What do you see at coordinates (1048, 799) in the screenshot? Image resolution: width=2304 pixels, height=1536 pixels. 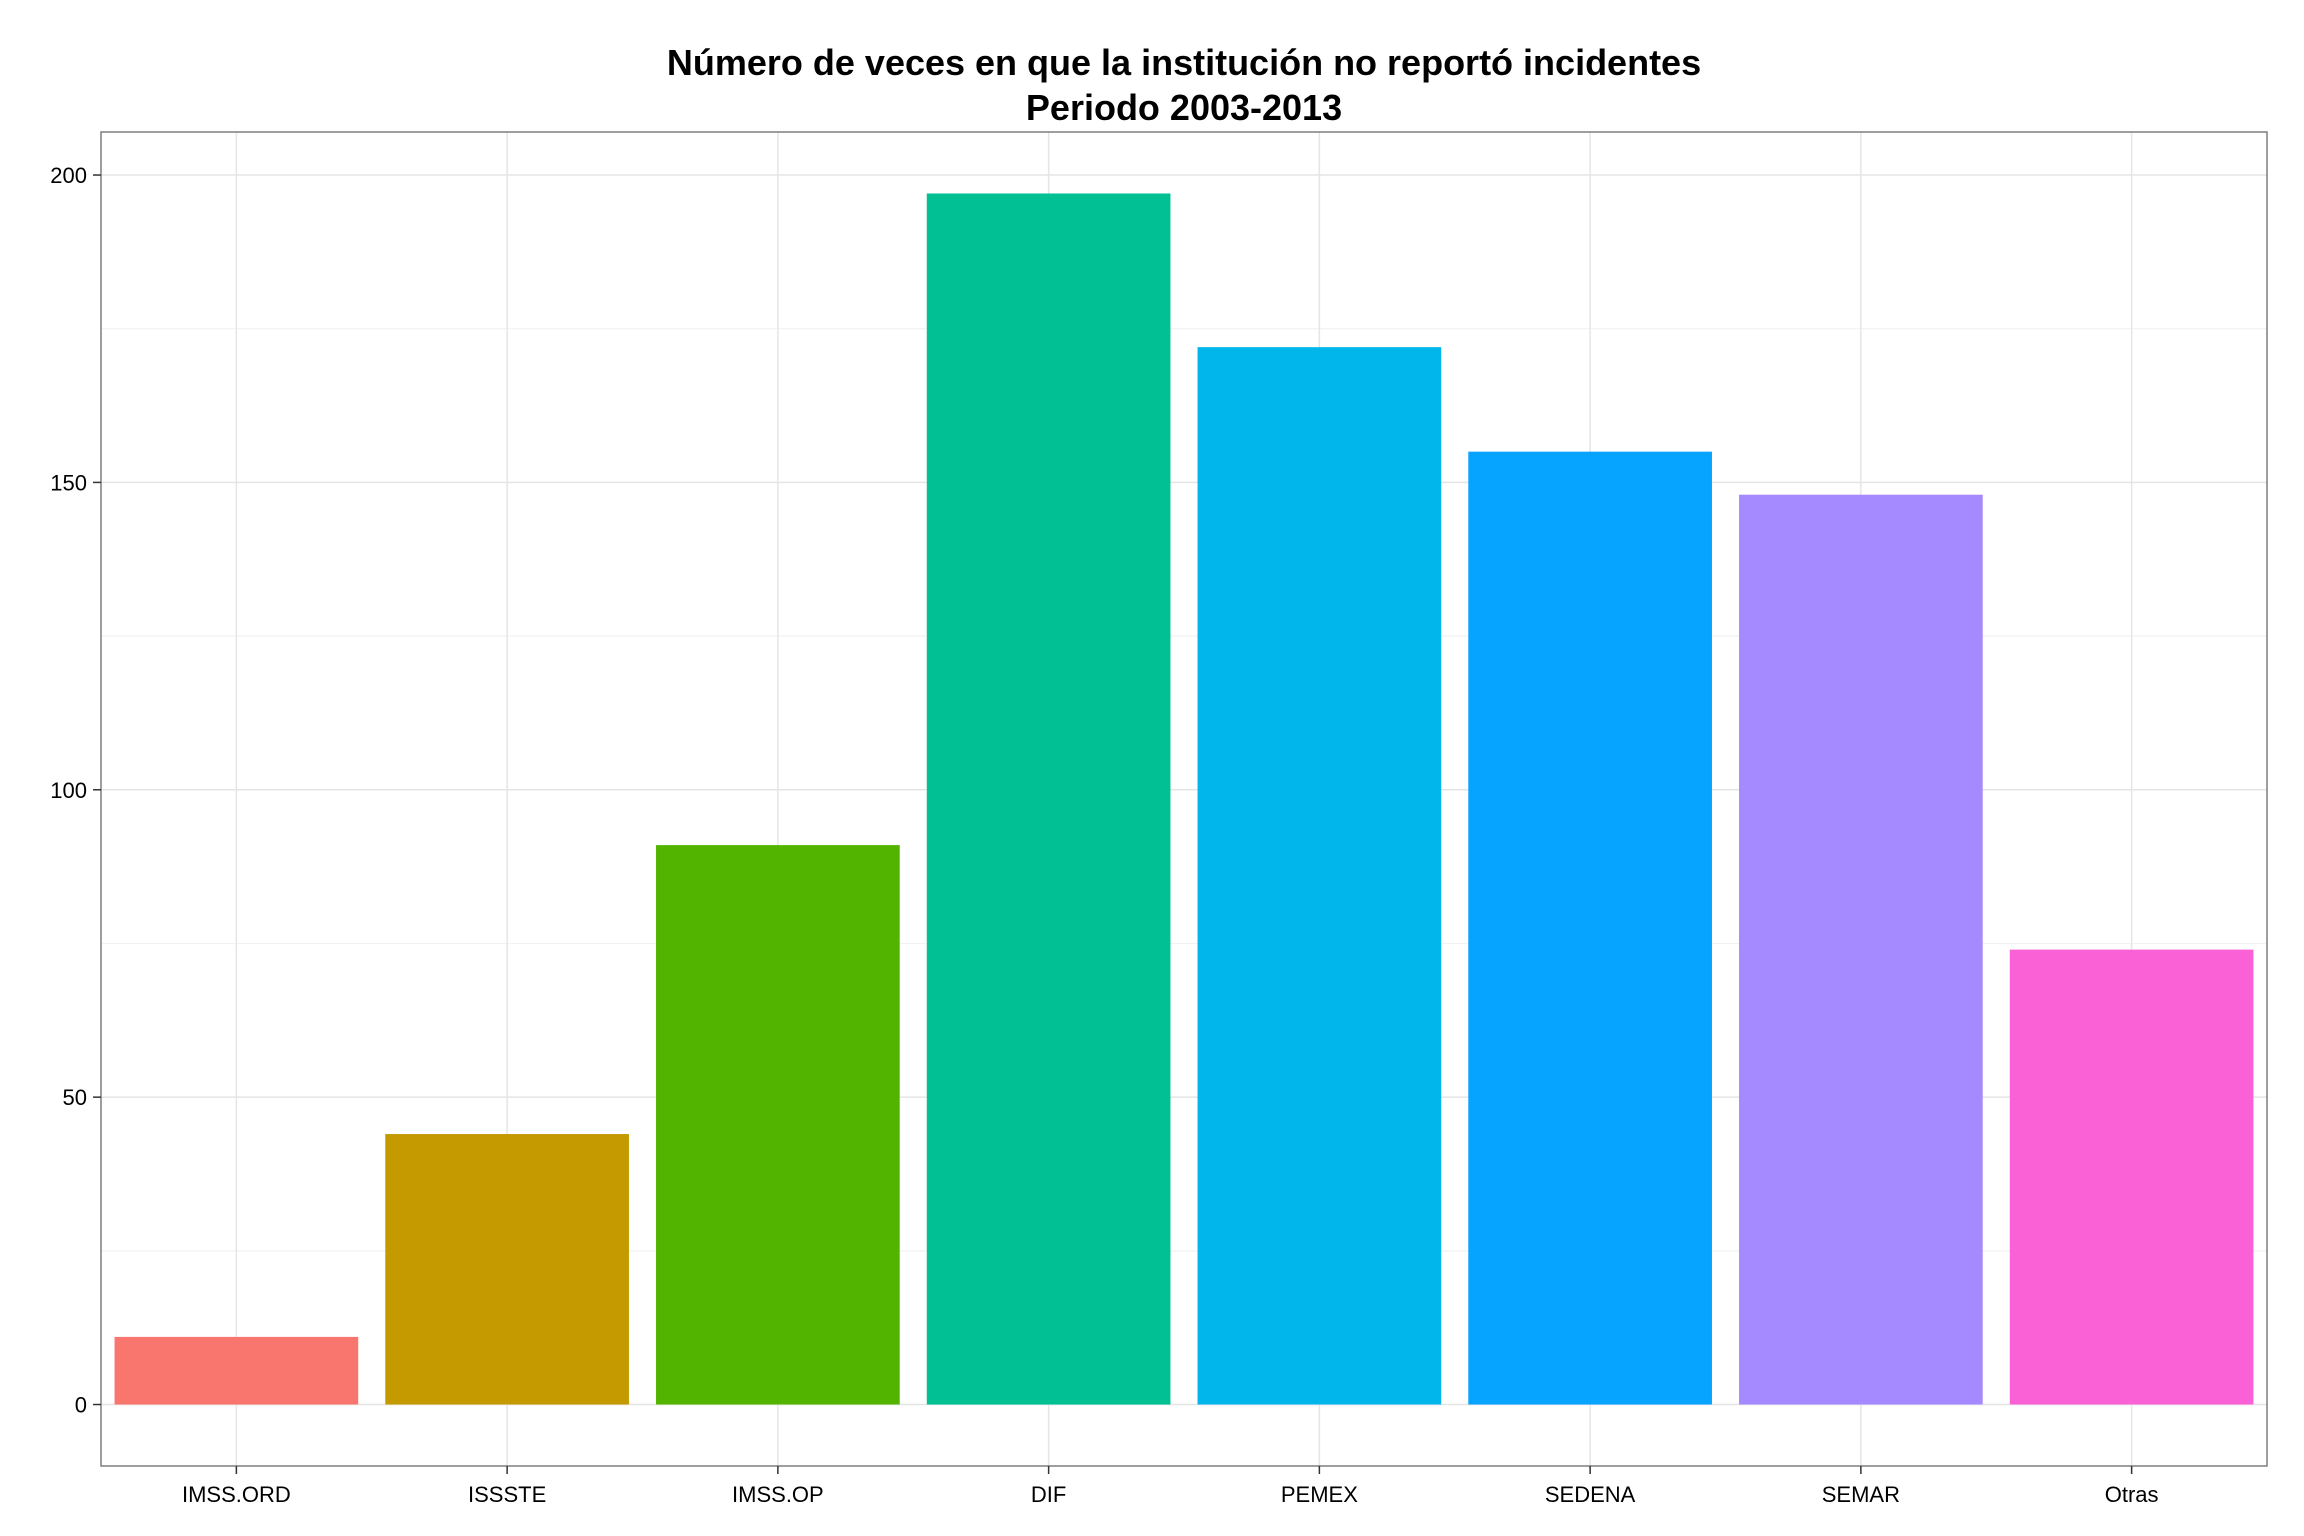 I see `bar-dif` at bounding box center [1048, 799].